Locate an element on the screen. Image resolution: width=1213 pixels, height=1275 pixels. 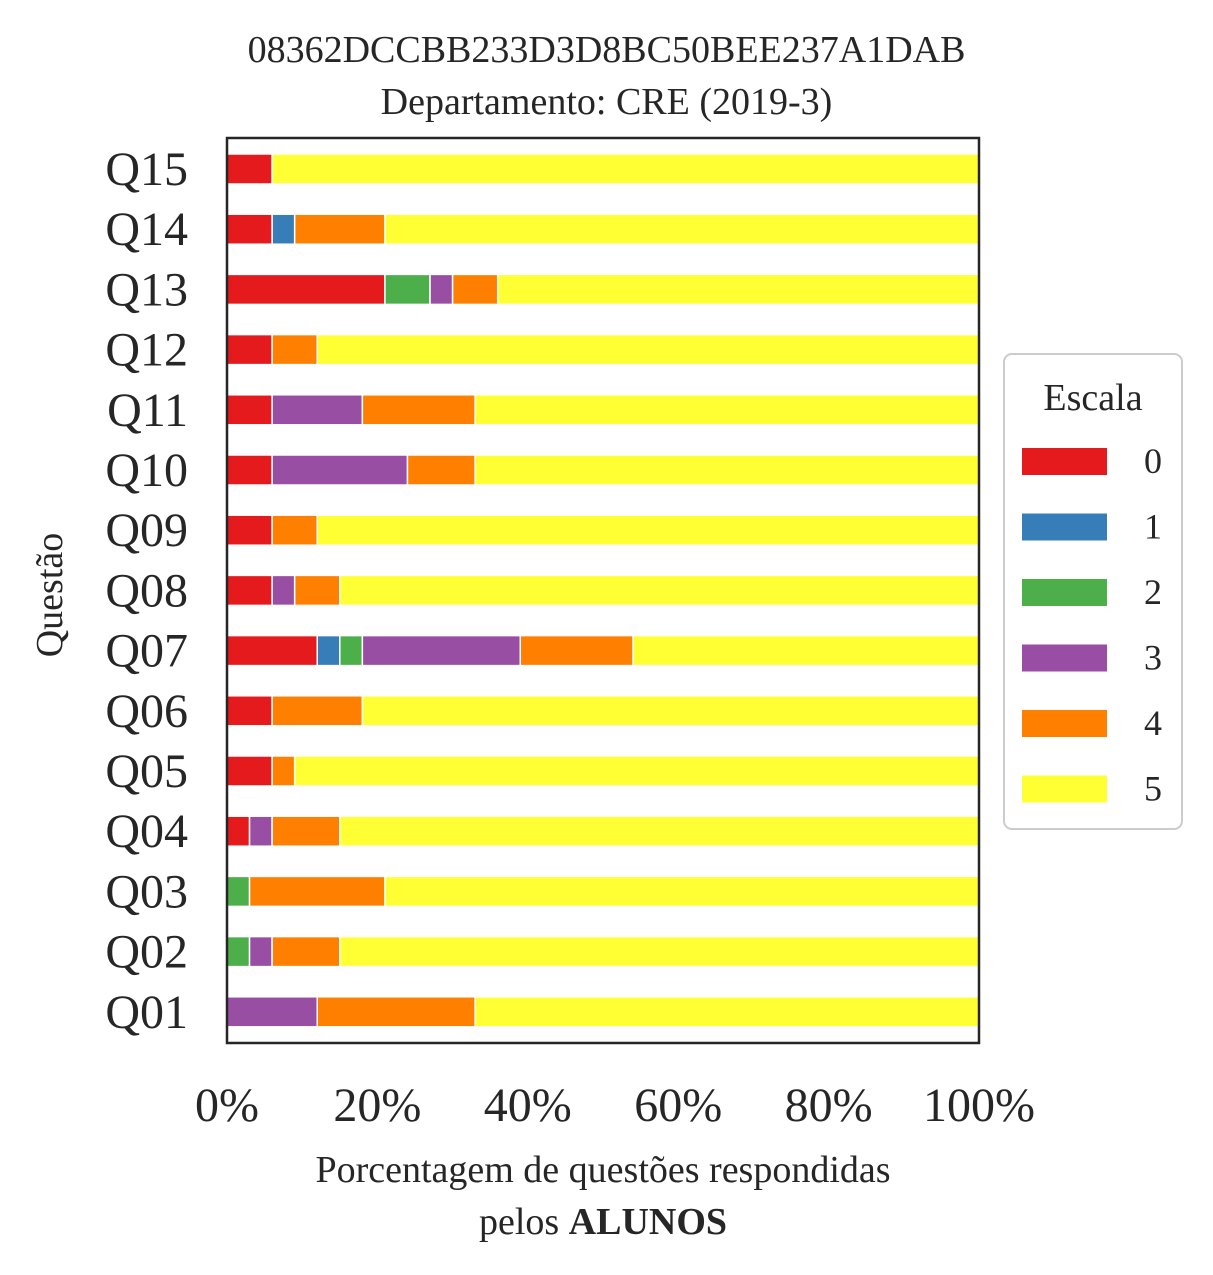
y-tick-label-q11: Q11 is located at coordinates (147, 410).